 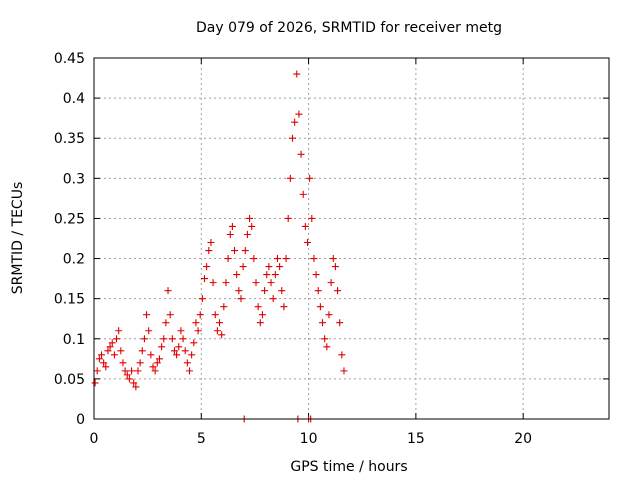 I want to click on y-tick-label: 0.2, so click(x=74, y=260).